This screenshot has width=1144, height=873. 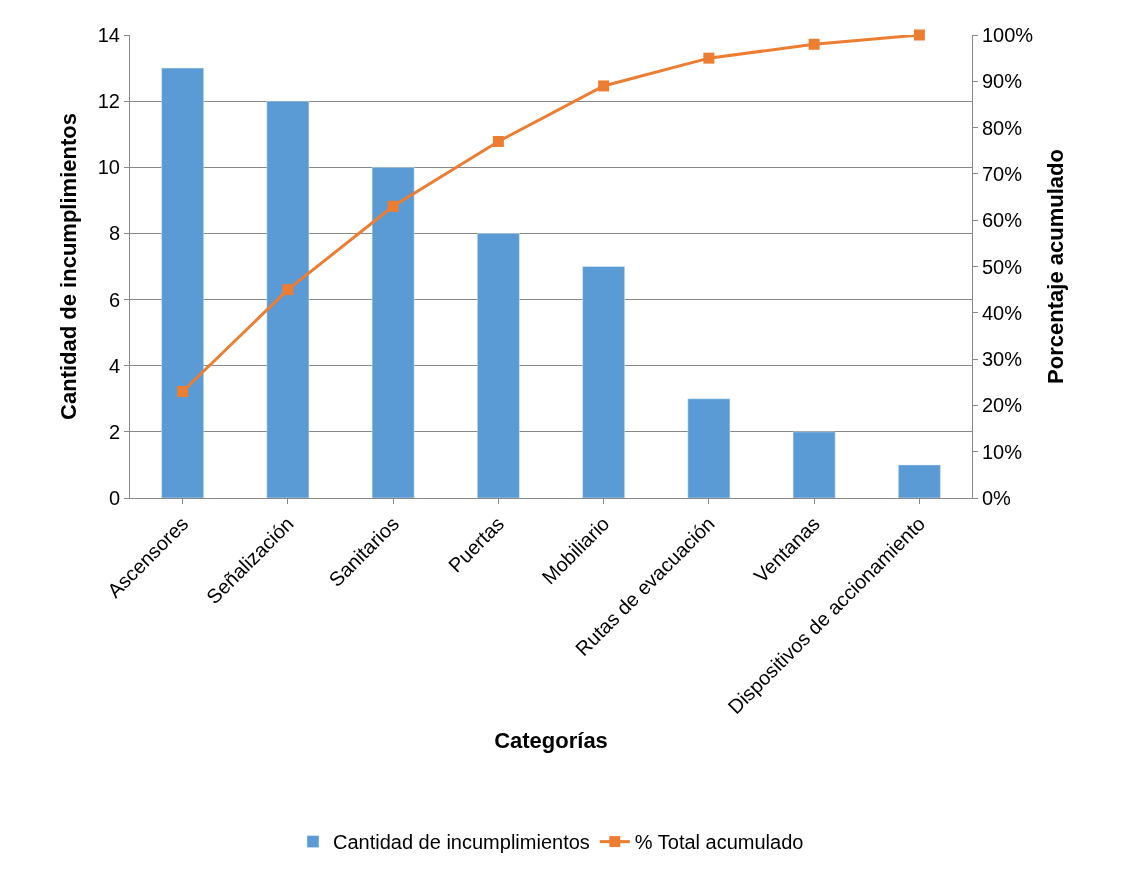 What do you see at coordinates (114, 299) in the screenshot?
I see `y-tick-label: 6` at bounding box center [114, 299].